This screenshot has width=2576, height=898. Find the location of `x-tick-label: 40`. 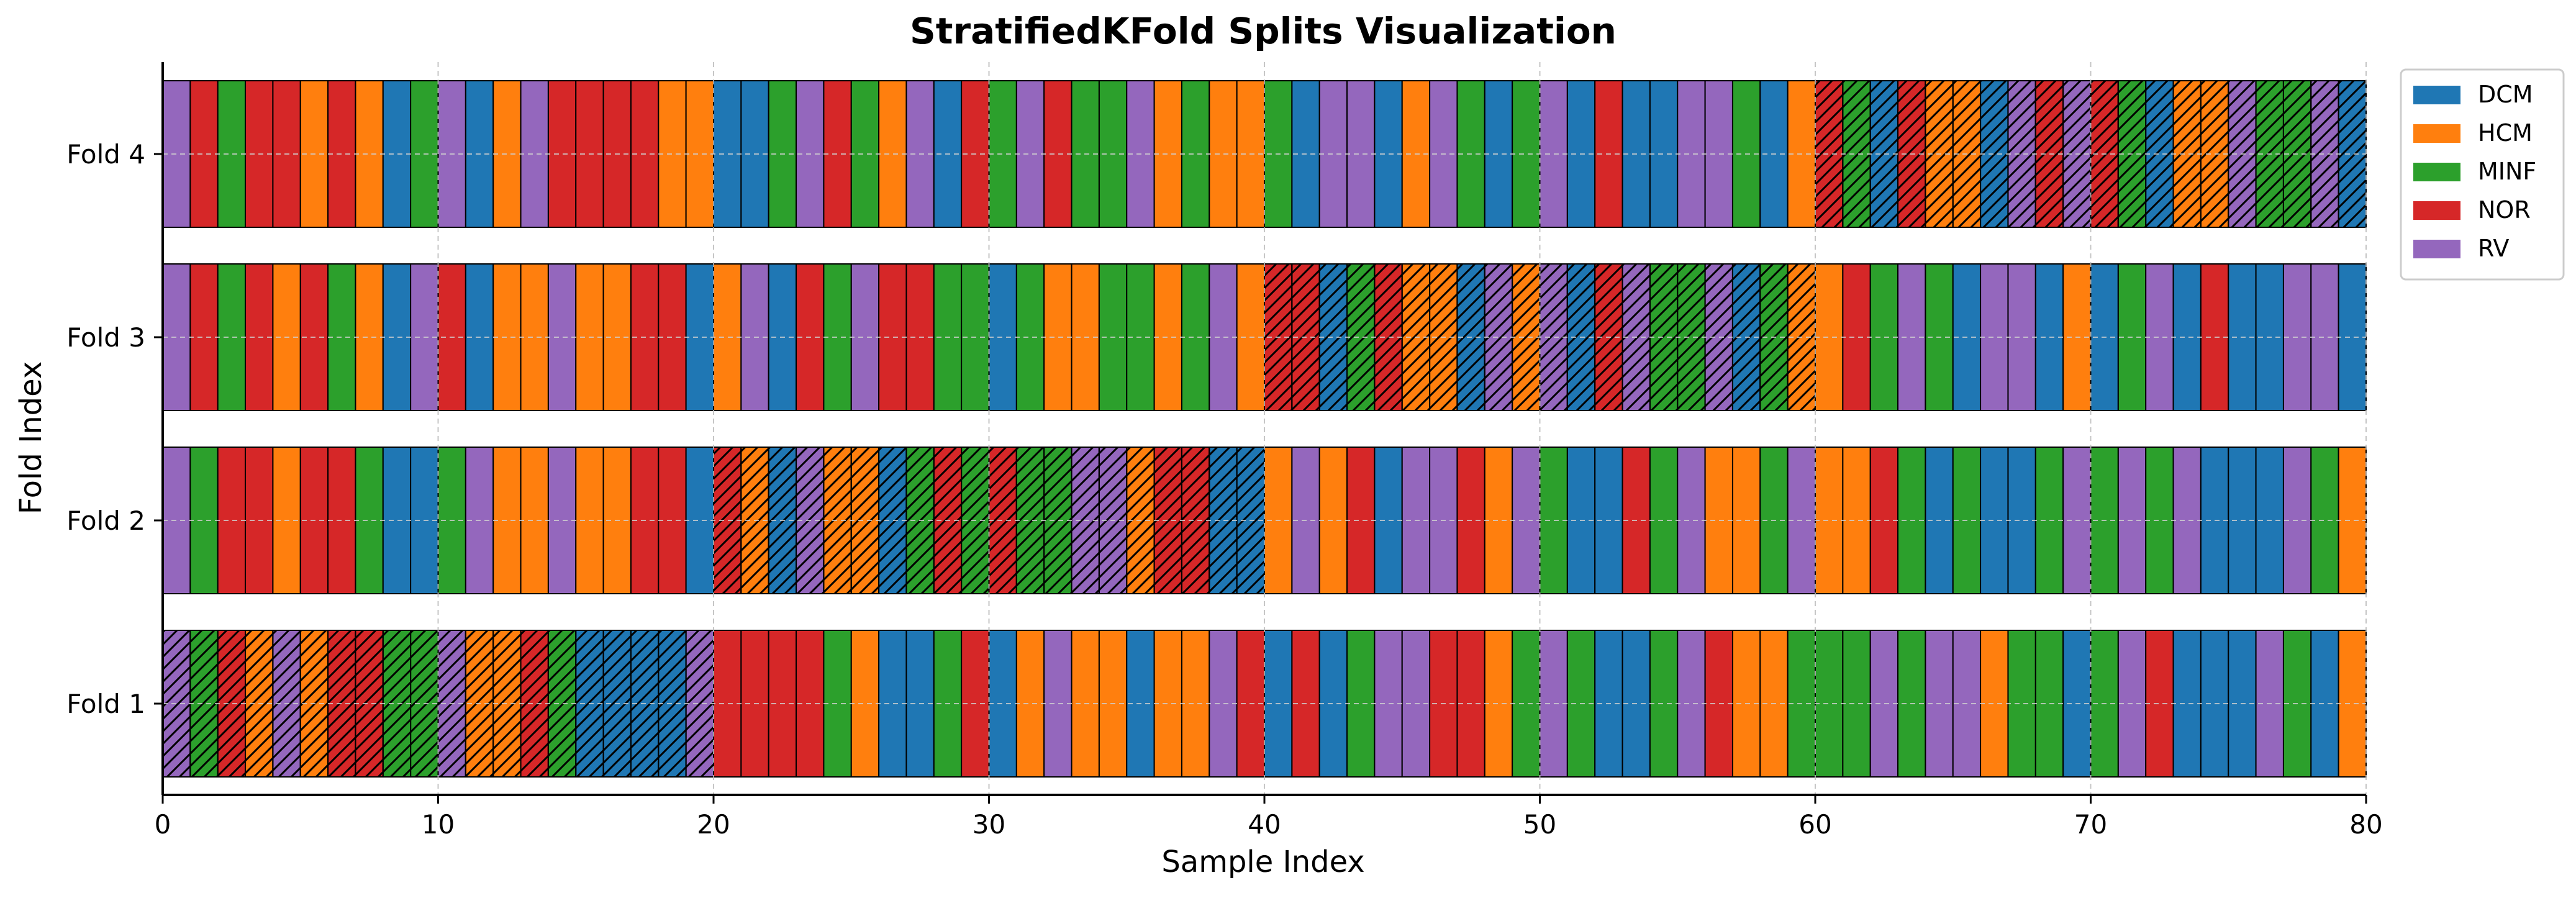

x-tick-label: 40 is located at coordinates (1264, 824).